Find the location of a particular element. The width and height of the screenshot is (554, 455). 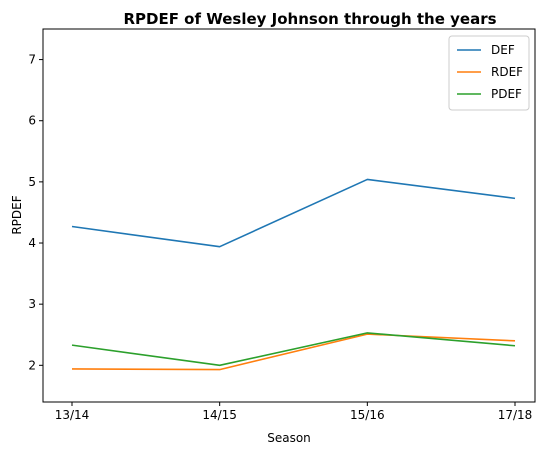

series-line-pdef is located at coordinates (293, 349).